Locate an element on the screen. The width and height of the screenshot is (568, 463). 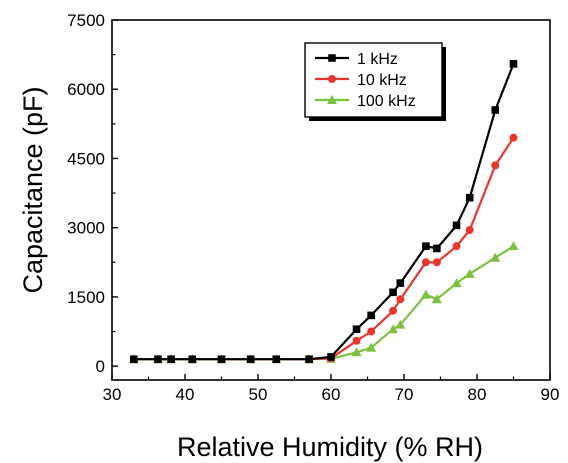
legend-marker-100-khz is located at coordinates (332, 99).